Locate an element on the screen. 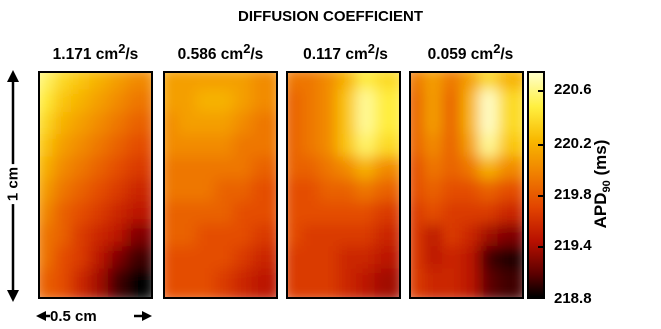 The width and height of the screenshot is (661, 329). colorbar-tick-label: 219.8 is located at coordinates (573, 194).